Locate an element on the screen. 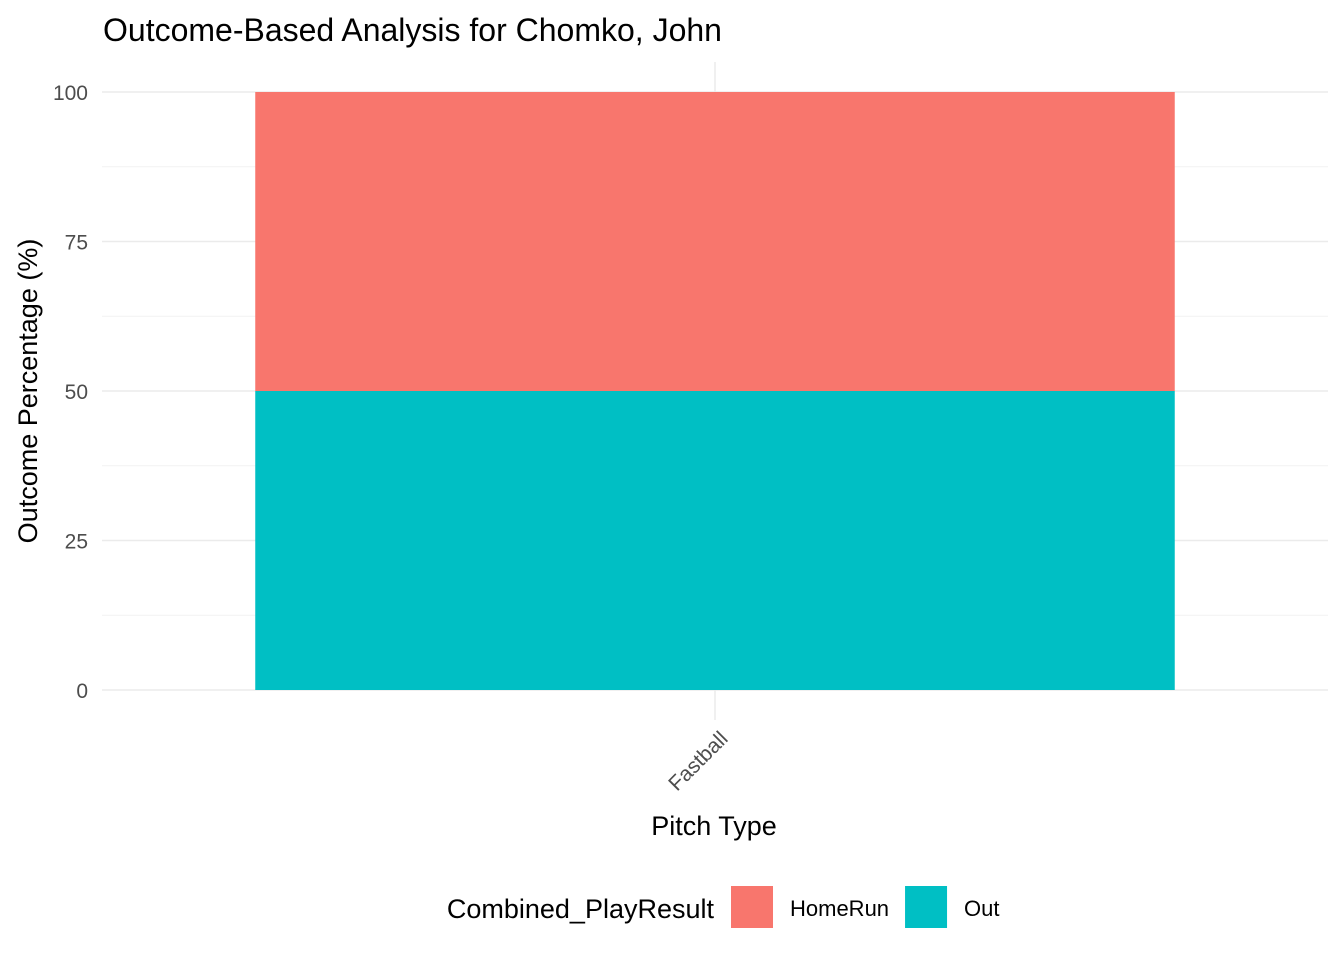 The height and width of the screenshot is (960, 1344). y-tick-label: 25 is located at coordinates (76, 542).